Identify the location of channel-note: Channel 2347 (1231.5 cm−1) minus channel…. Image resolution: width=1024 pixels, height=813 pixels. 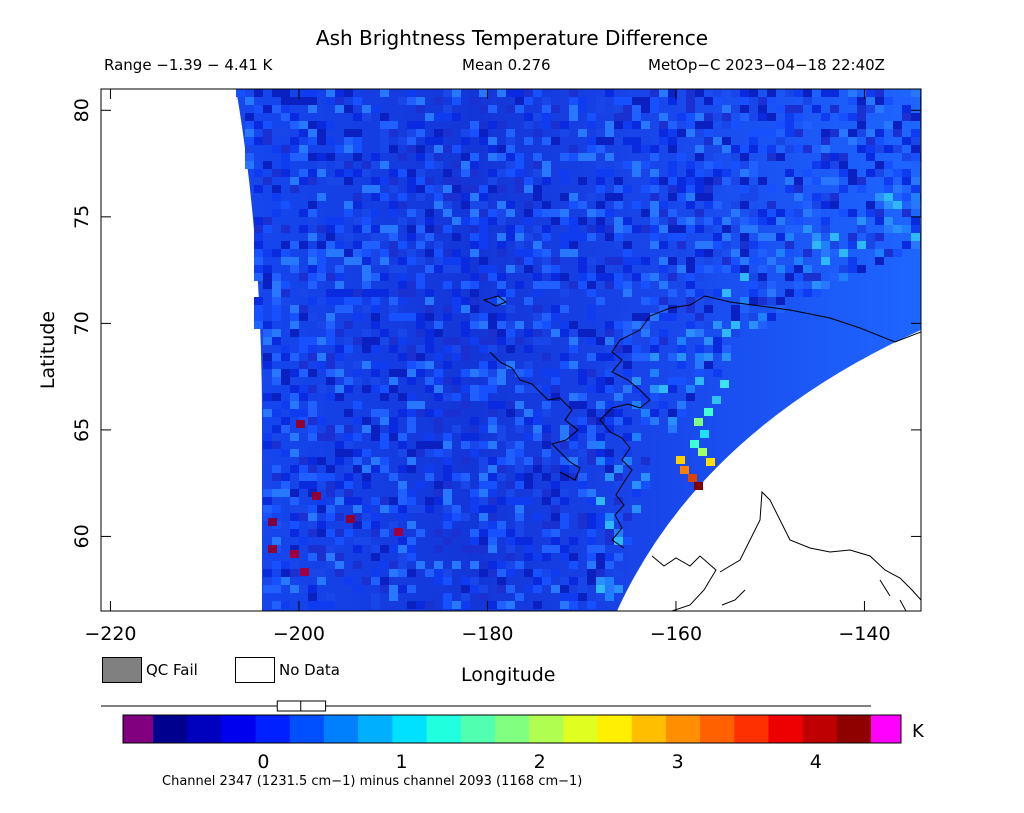
(372, 781).